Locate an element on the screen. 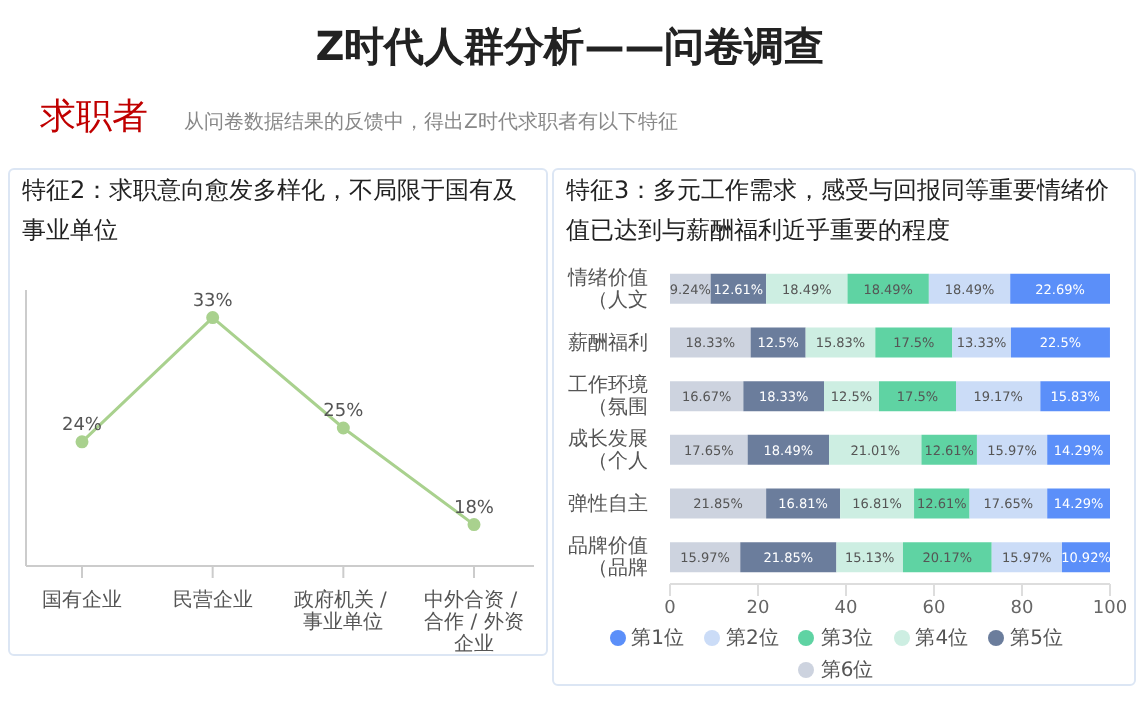 The image size is (1140, 720). x-tick-label: 40 is located at coordinates (846, 608).